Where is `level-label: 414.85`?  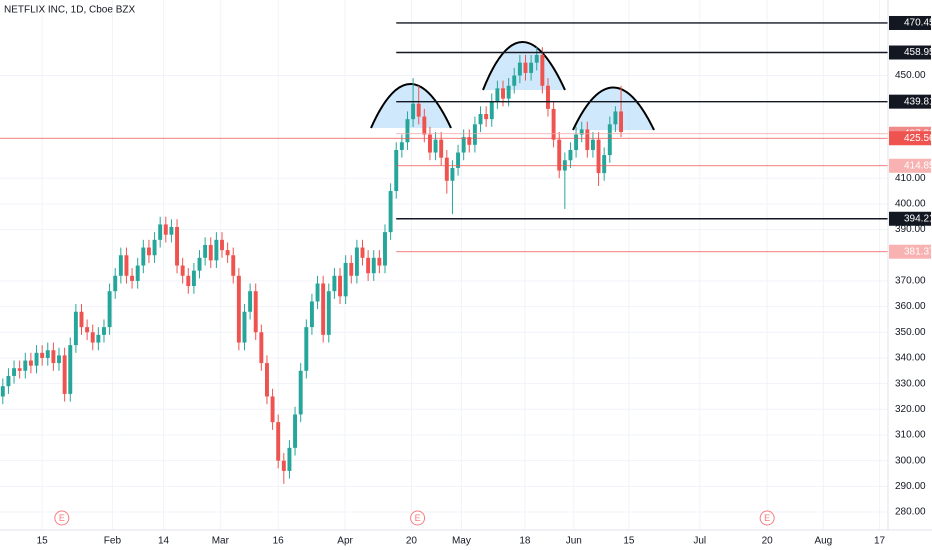
level-label: 414.85 is located at coordinates (918, 165).